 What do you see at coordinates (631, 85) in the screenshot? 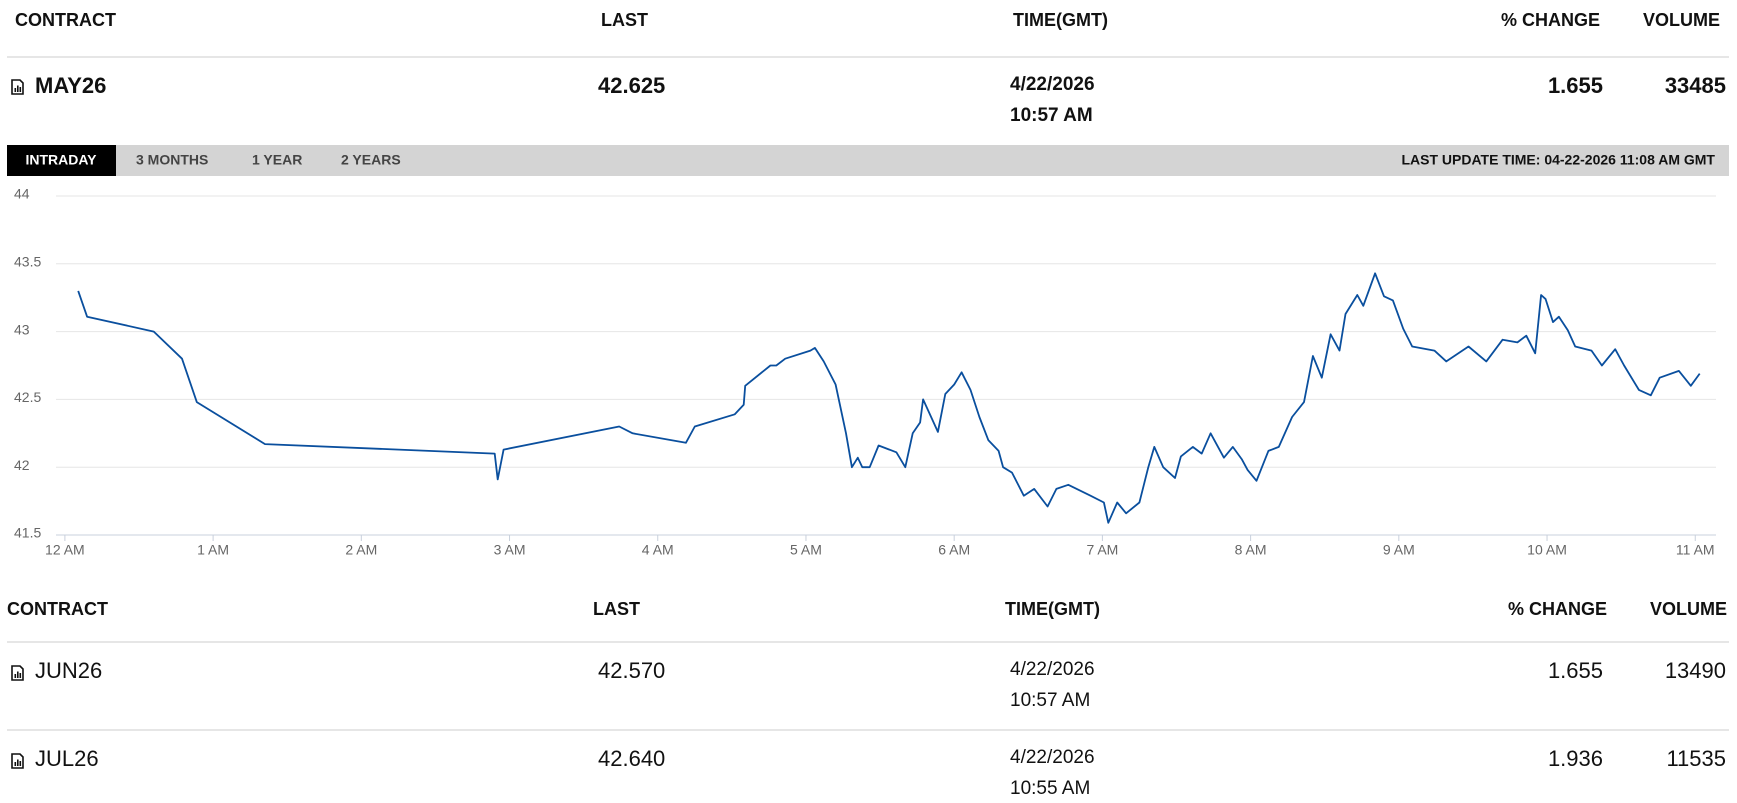
I see `last-price: 42.625` at bounding box center [631, 85].